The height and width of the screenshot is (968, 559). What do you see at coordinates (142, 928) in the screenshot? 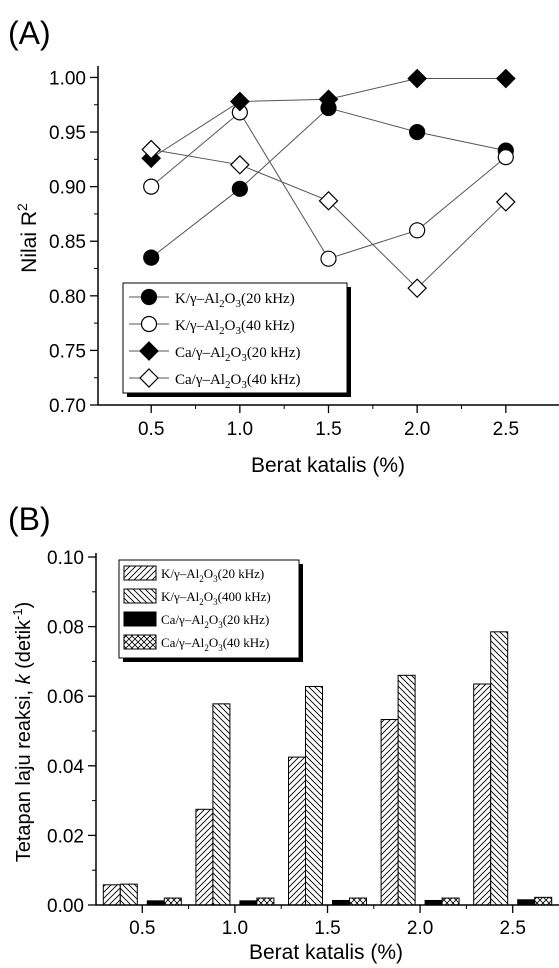
I see `panel-b-x-tick-label: 0.5` at bounding box center [142, 928].